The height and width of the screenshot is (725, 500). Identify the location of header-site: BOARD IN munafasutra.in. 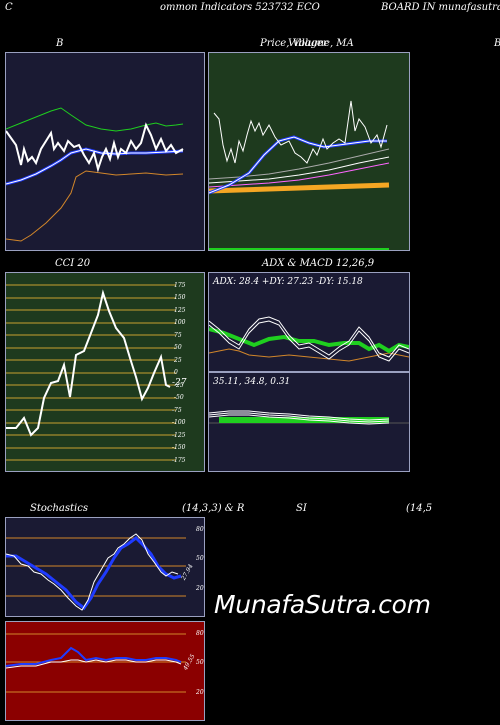
(440, 7).